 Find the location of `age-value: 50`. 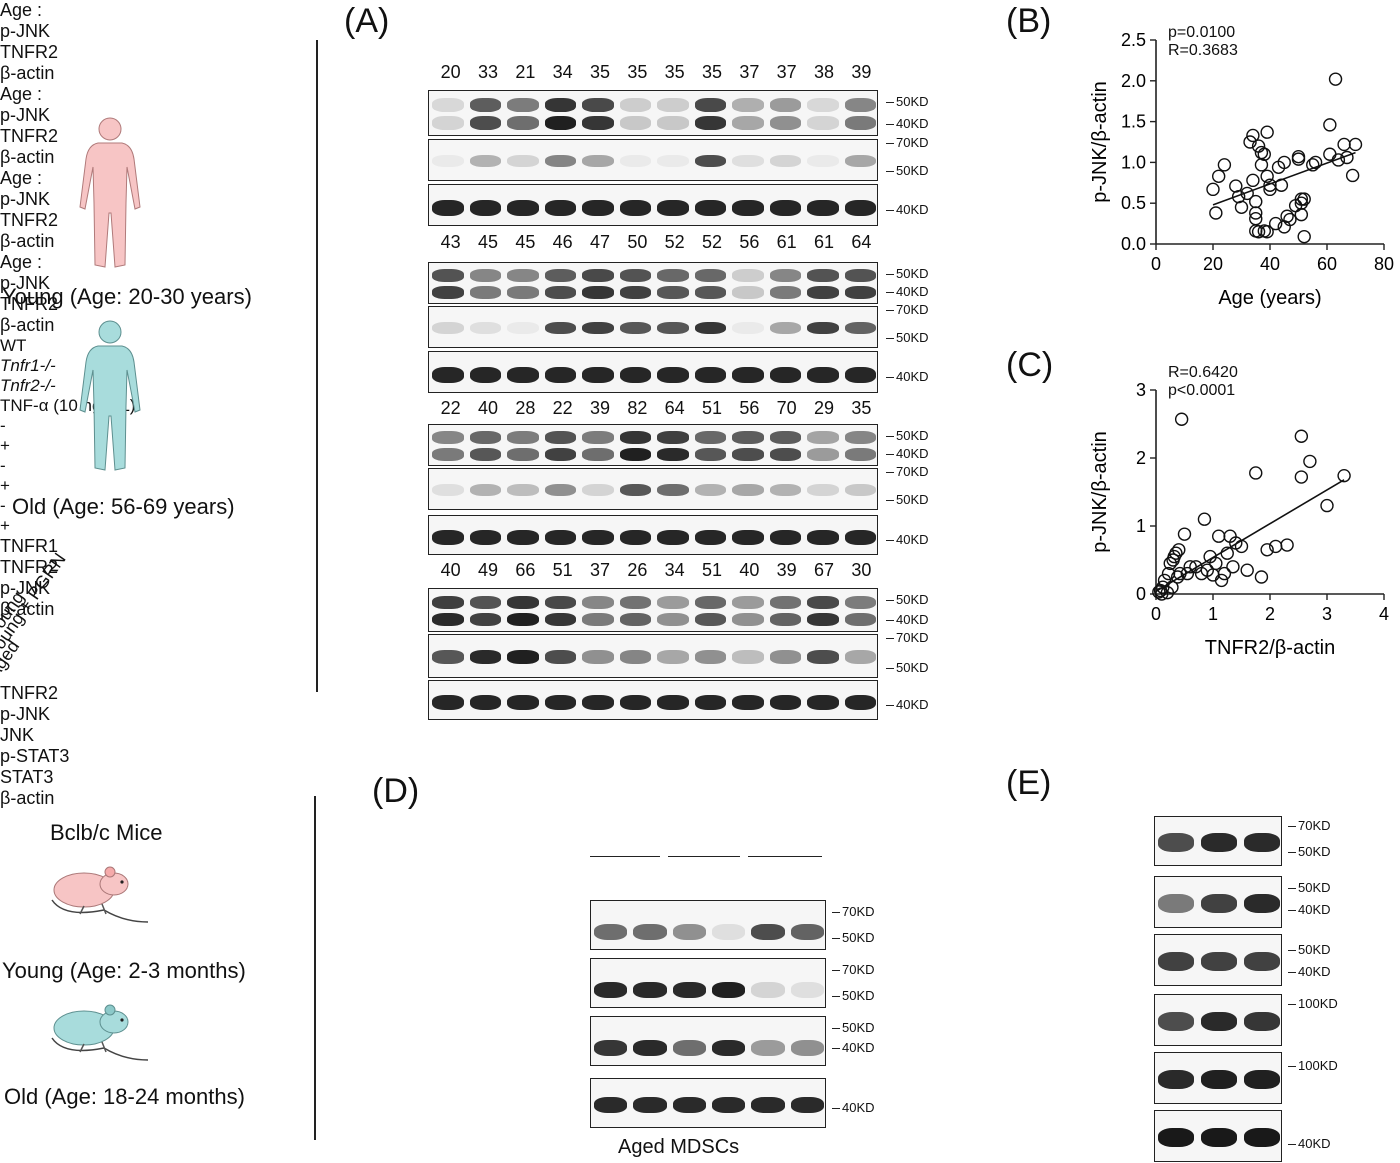

age-value: 50 is located at coordinates (637, 242).